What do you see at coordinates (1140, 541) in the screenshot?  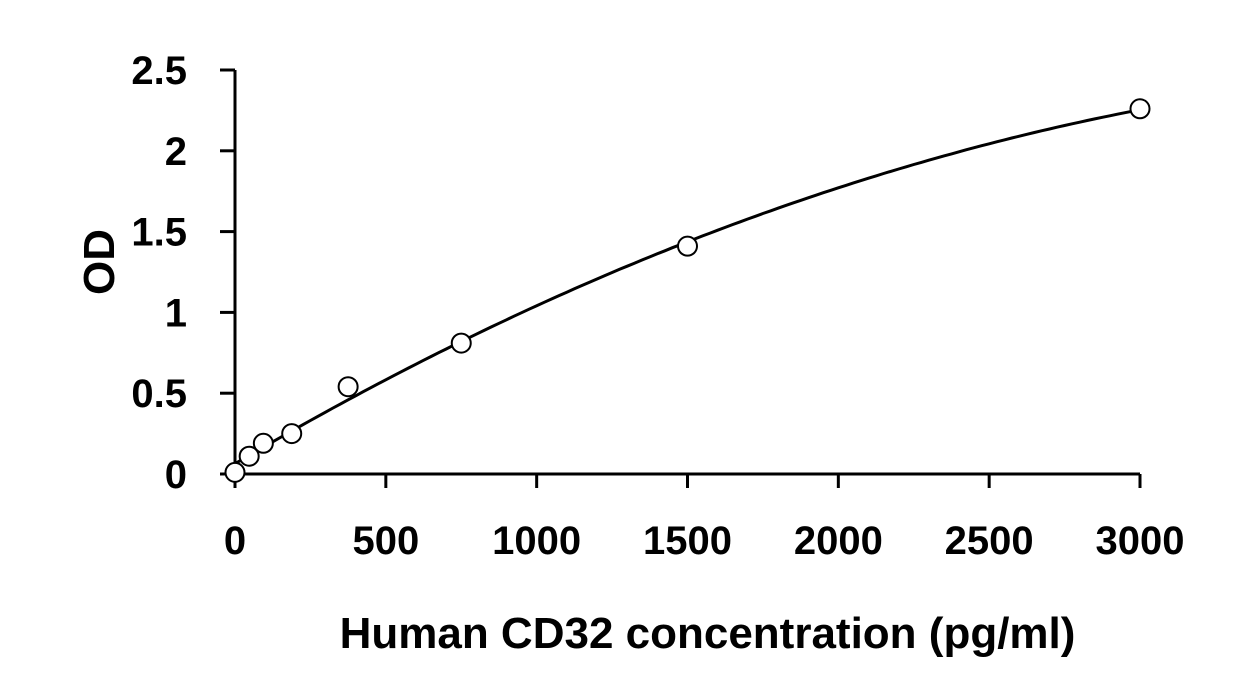 I see `x-tick-label: 3000` at bounding box center [1140, 541].